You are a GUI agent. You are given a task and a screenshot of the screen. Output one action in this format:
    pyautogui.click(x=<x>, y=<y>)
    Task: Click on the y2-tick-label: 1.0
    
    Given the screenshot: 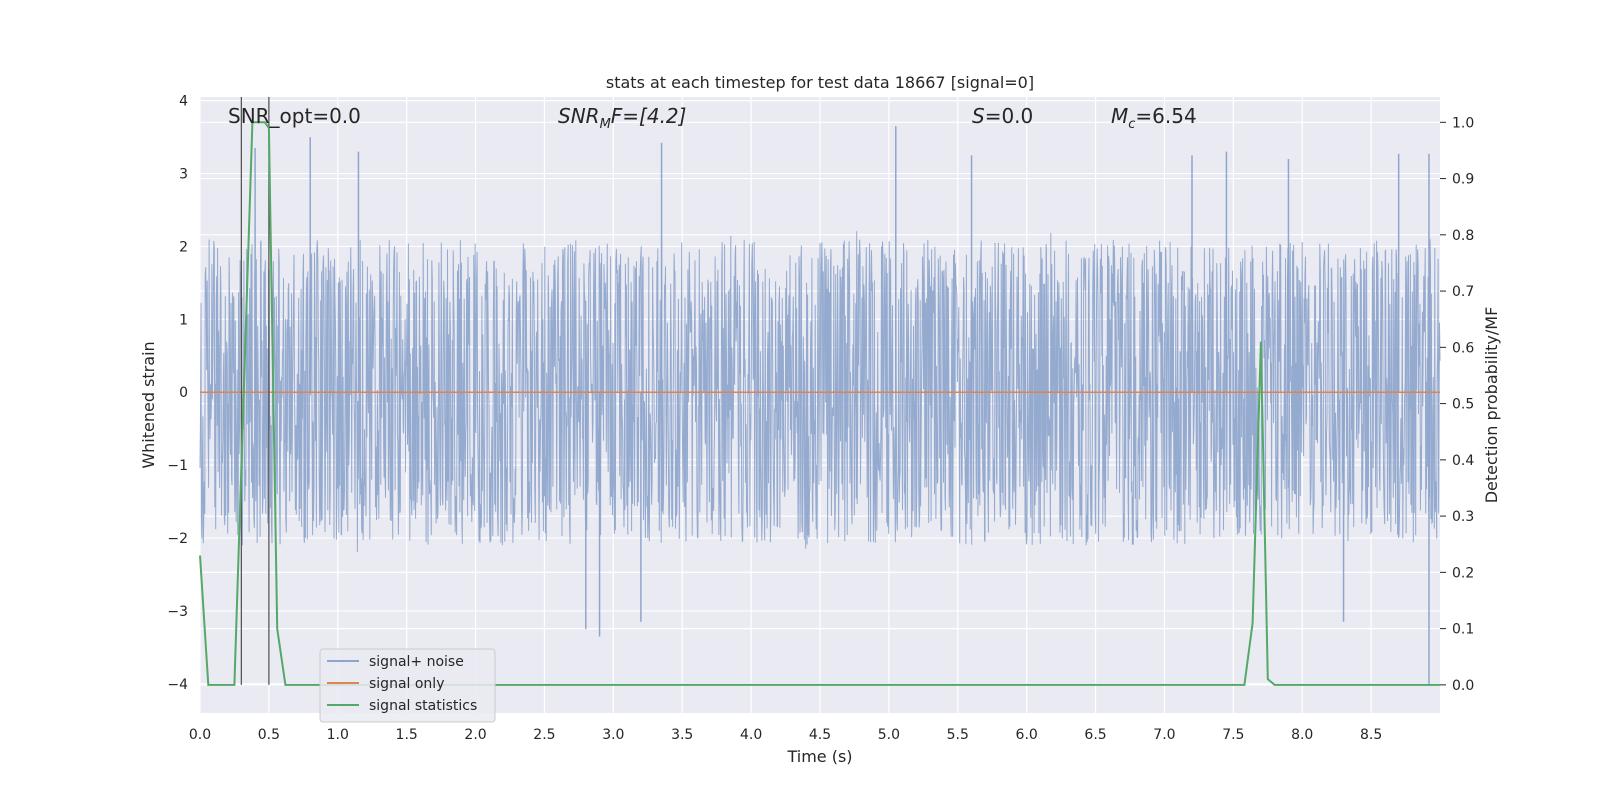 What is the action you would take?
    pyautogui.click(x=1463, y=123)
    